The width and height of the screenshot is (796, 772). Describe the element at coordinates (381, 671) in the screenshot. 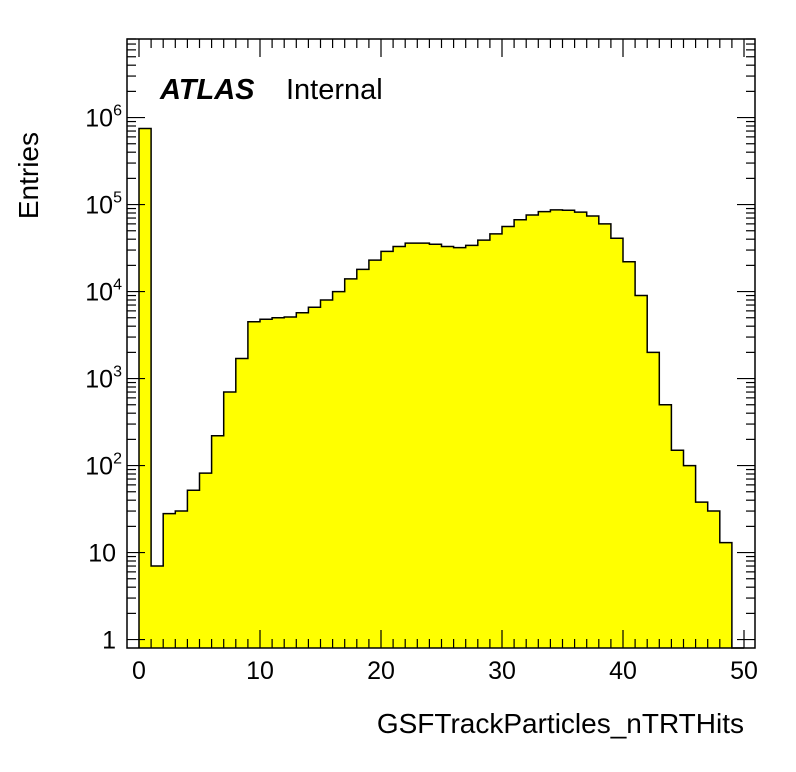

I see `x-tick-label: 20` at that location.